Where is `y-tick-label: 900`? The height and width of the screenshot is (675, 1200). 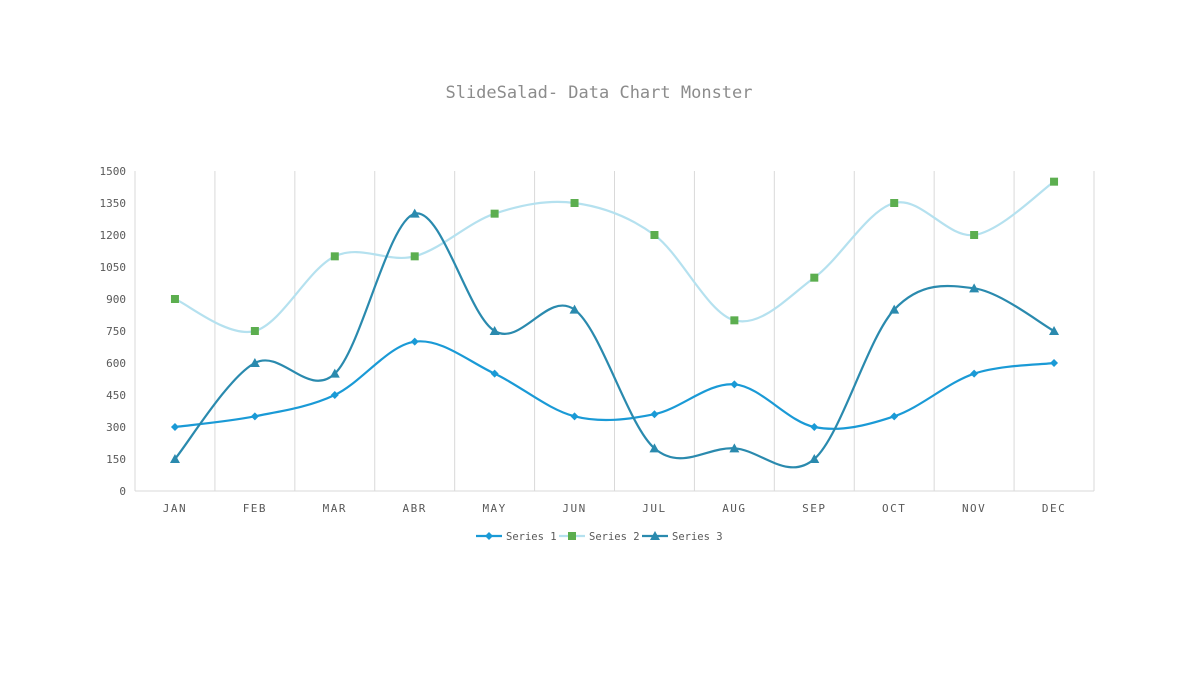 y-tick-label: 900 is located at coordinates (116, 299).